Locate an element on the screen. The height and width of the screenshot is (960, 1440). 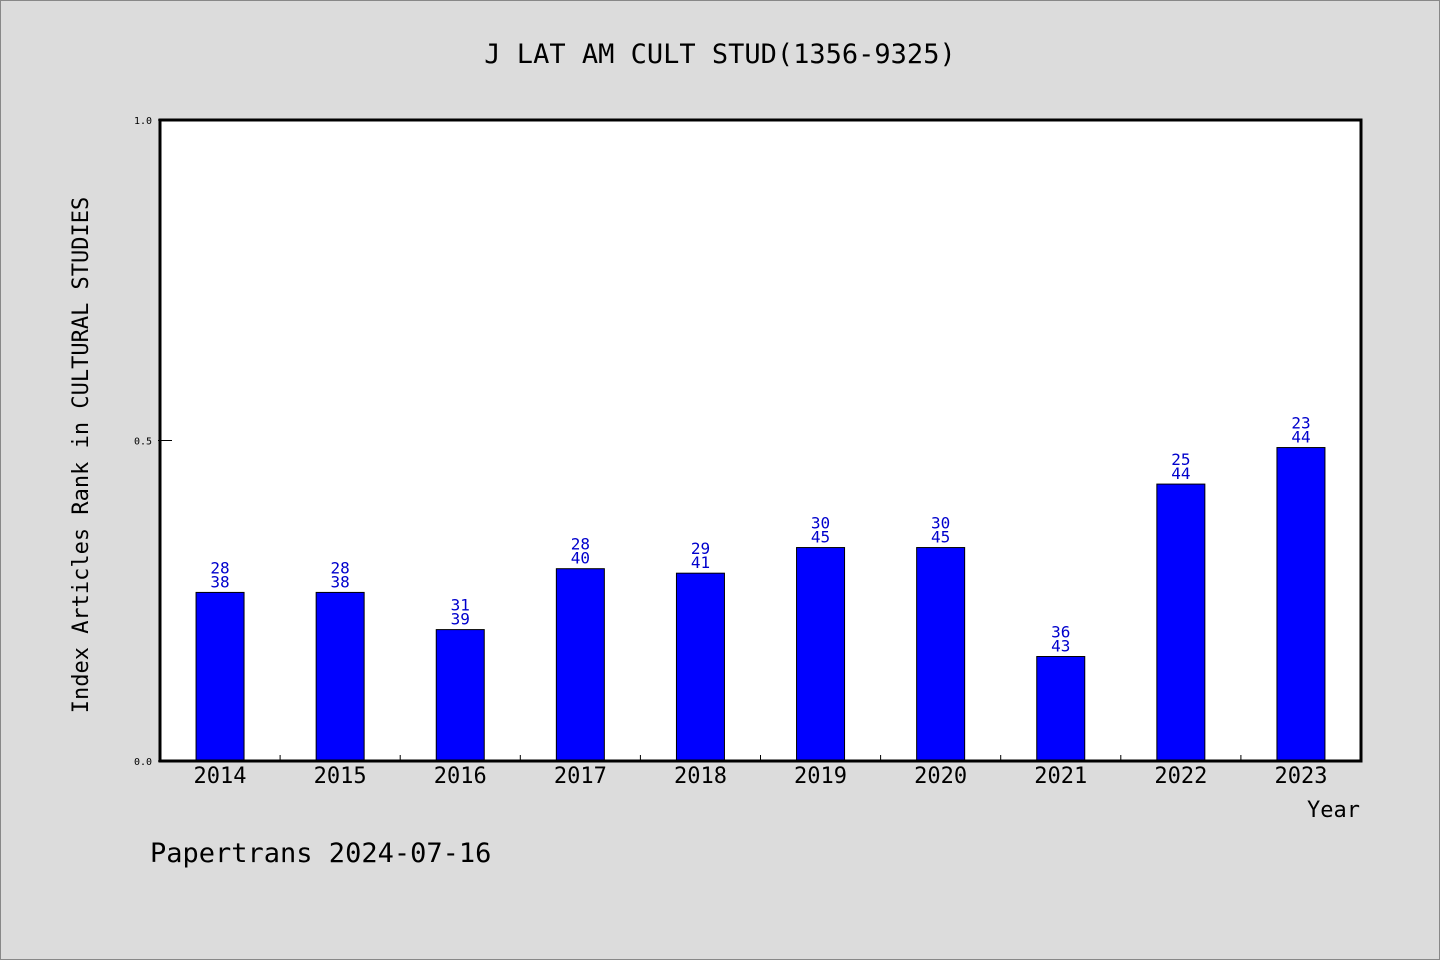
x-axis-label: Year is located at coordinates (1333, 810).